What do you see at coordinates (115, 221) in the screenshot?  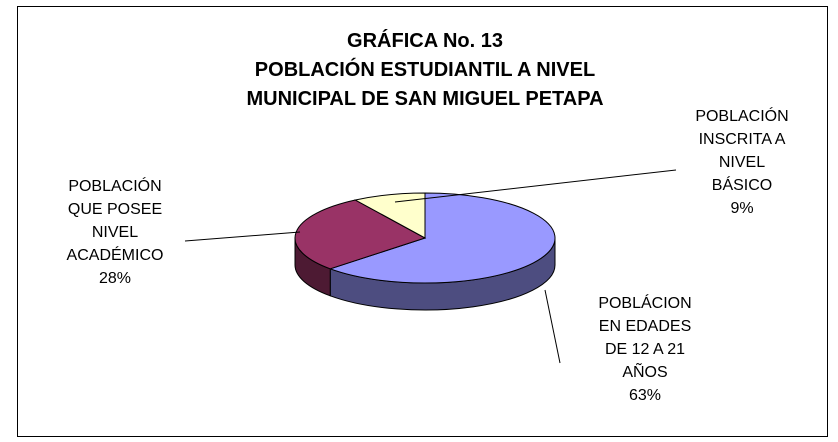 I see `category-label: POBLACIÓN QUE POSEE NIVEL ACADÉMICO` at bounding box center [115, 221].